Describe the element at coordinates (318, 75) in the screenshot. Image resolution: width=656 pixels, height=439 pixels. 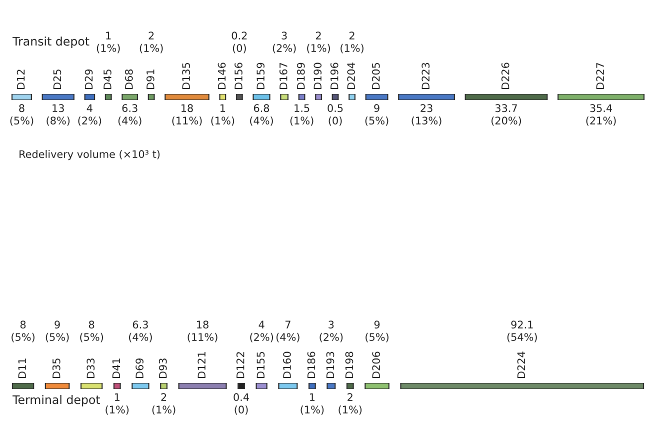
I see `category-label: D190` at that location.